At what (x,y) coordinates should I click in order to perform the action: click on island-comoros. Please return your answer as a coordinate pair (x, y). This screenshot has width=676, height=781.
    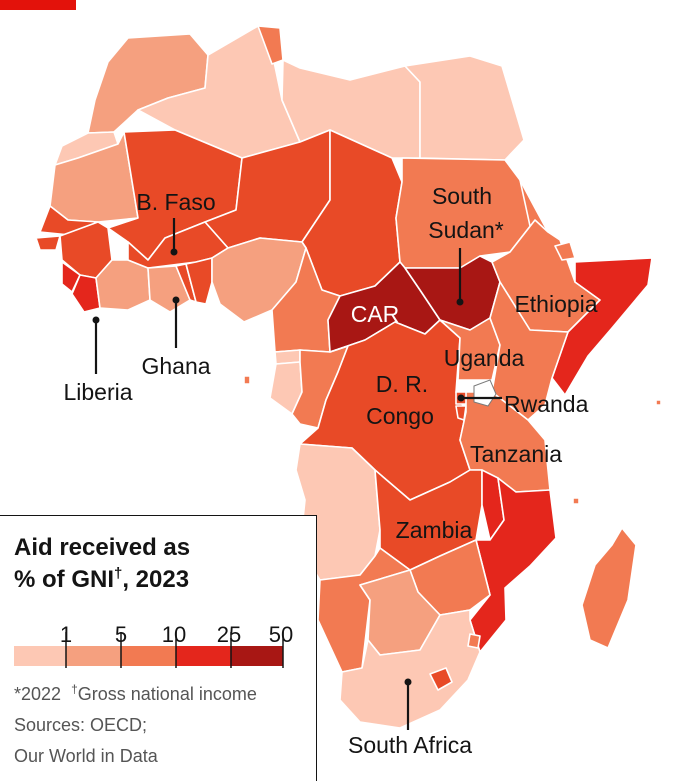
    Looking at the image, I should click on (576, 501).